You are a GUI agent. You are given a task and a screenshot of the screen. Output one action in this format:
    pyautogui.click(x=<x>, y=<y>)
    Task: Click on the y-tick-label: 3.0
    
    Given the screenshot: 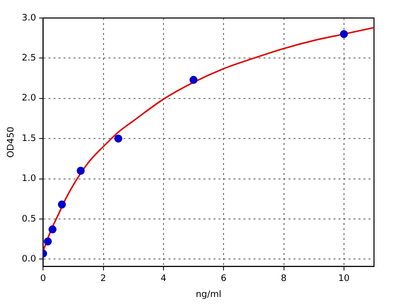 What is the action you would take?
    pyautogui.click(x=29, y=18)
    